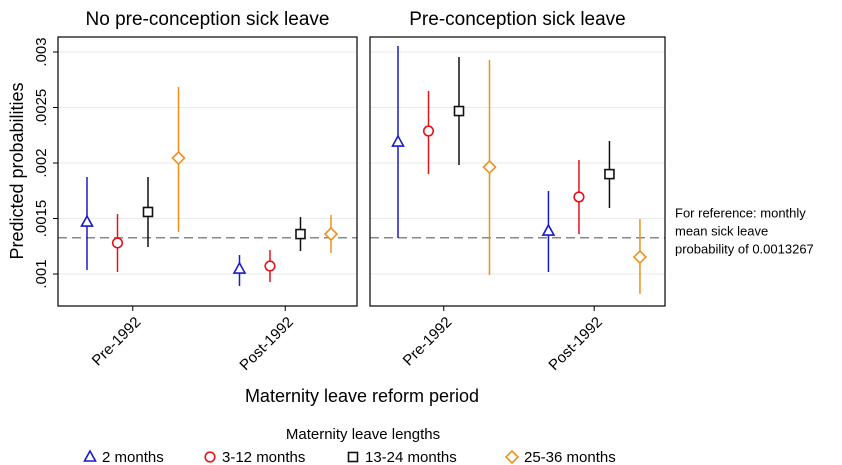  Describe the element at coordinates (517, 19) in the screenshot. I see `panel-title: Pre-conception sick leave` at that location.